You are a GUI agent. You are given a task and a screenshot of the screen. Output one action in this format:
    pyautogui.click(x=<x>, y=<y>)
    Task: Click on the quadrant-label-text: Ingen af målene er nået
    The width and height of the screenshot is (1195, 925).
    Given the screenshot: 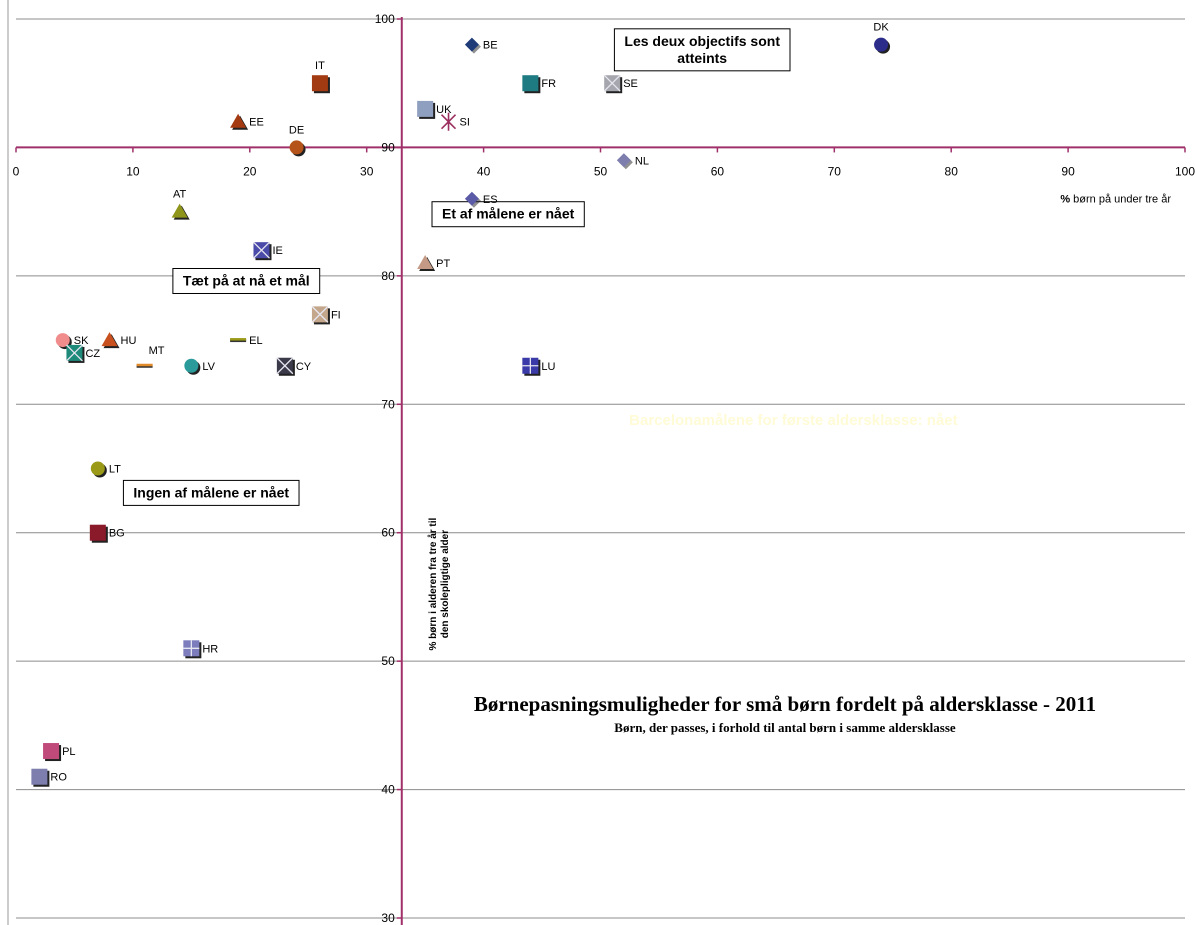 What is the action you would take?
    pyautogui.click(x=211, y=492)
    